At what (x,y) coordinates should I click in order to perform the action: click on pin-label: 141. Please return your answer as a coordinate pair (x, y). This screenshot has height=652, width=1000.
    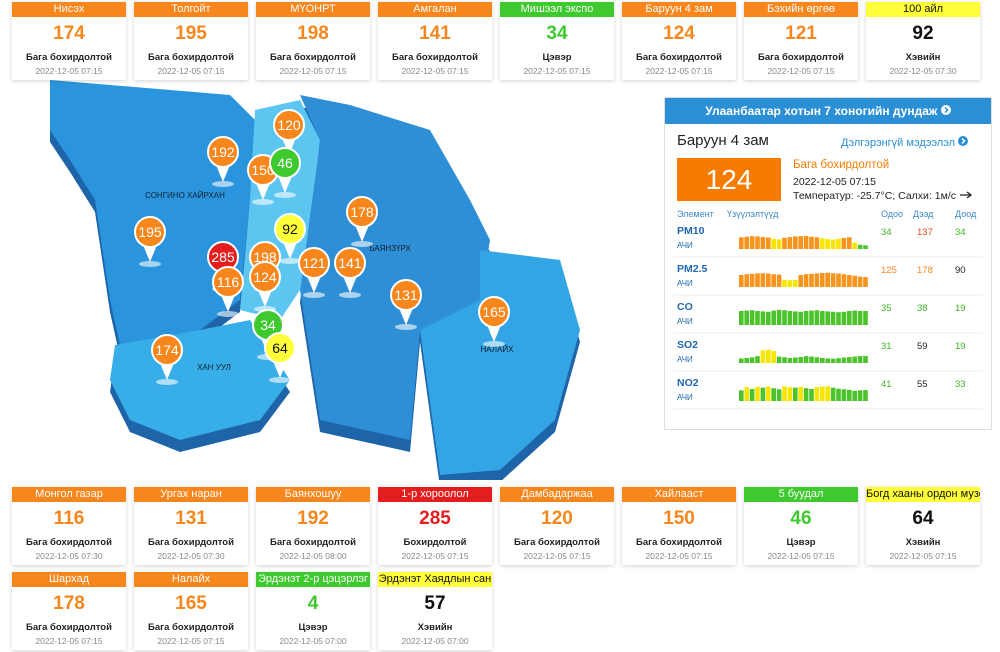
    Looking at the image, I should click on (350, 263).